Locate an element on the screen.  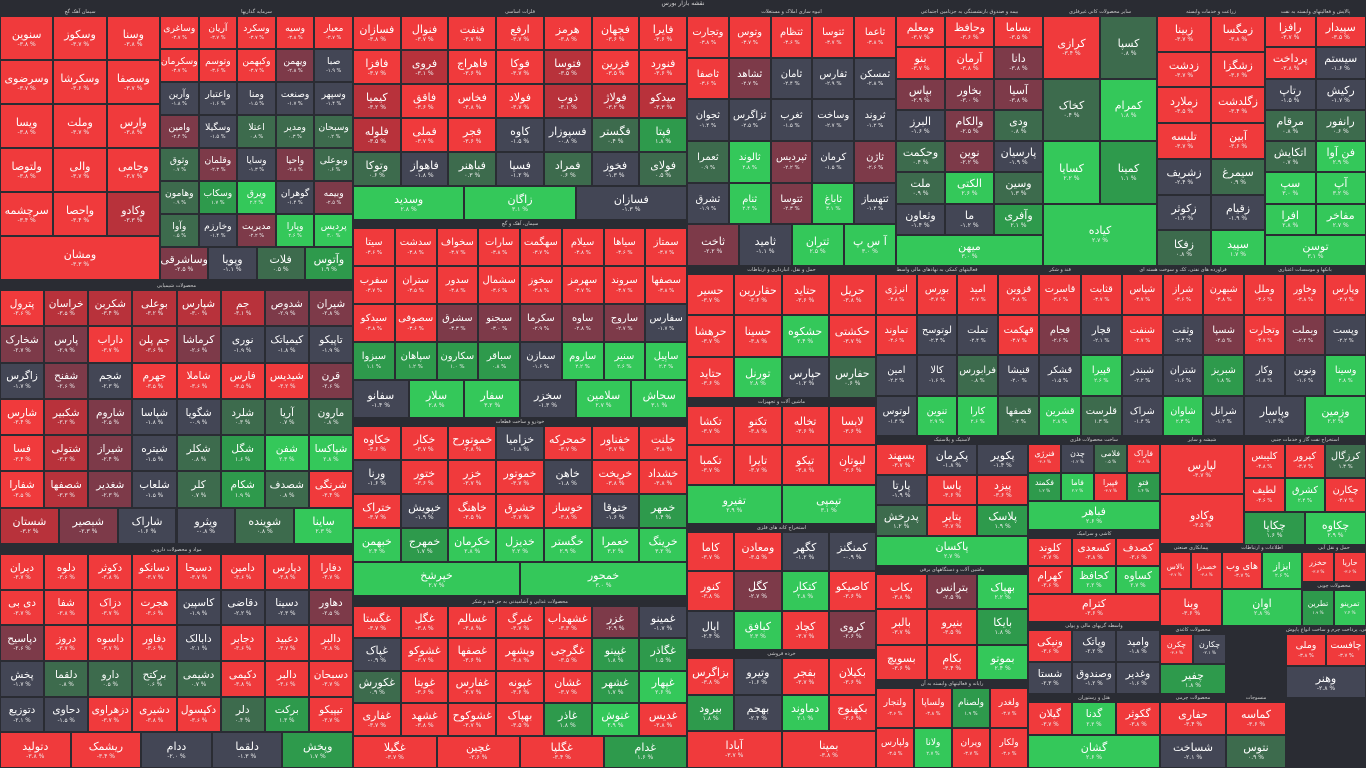
stock-tile: سفار ۳.۲ % is located at coordinates (492, 399).